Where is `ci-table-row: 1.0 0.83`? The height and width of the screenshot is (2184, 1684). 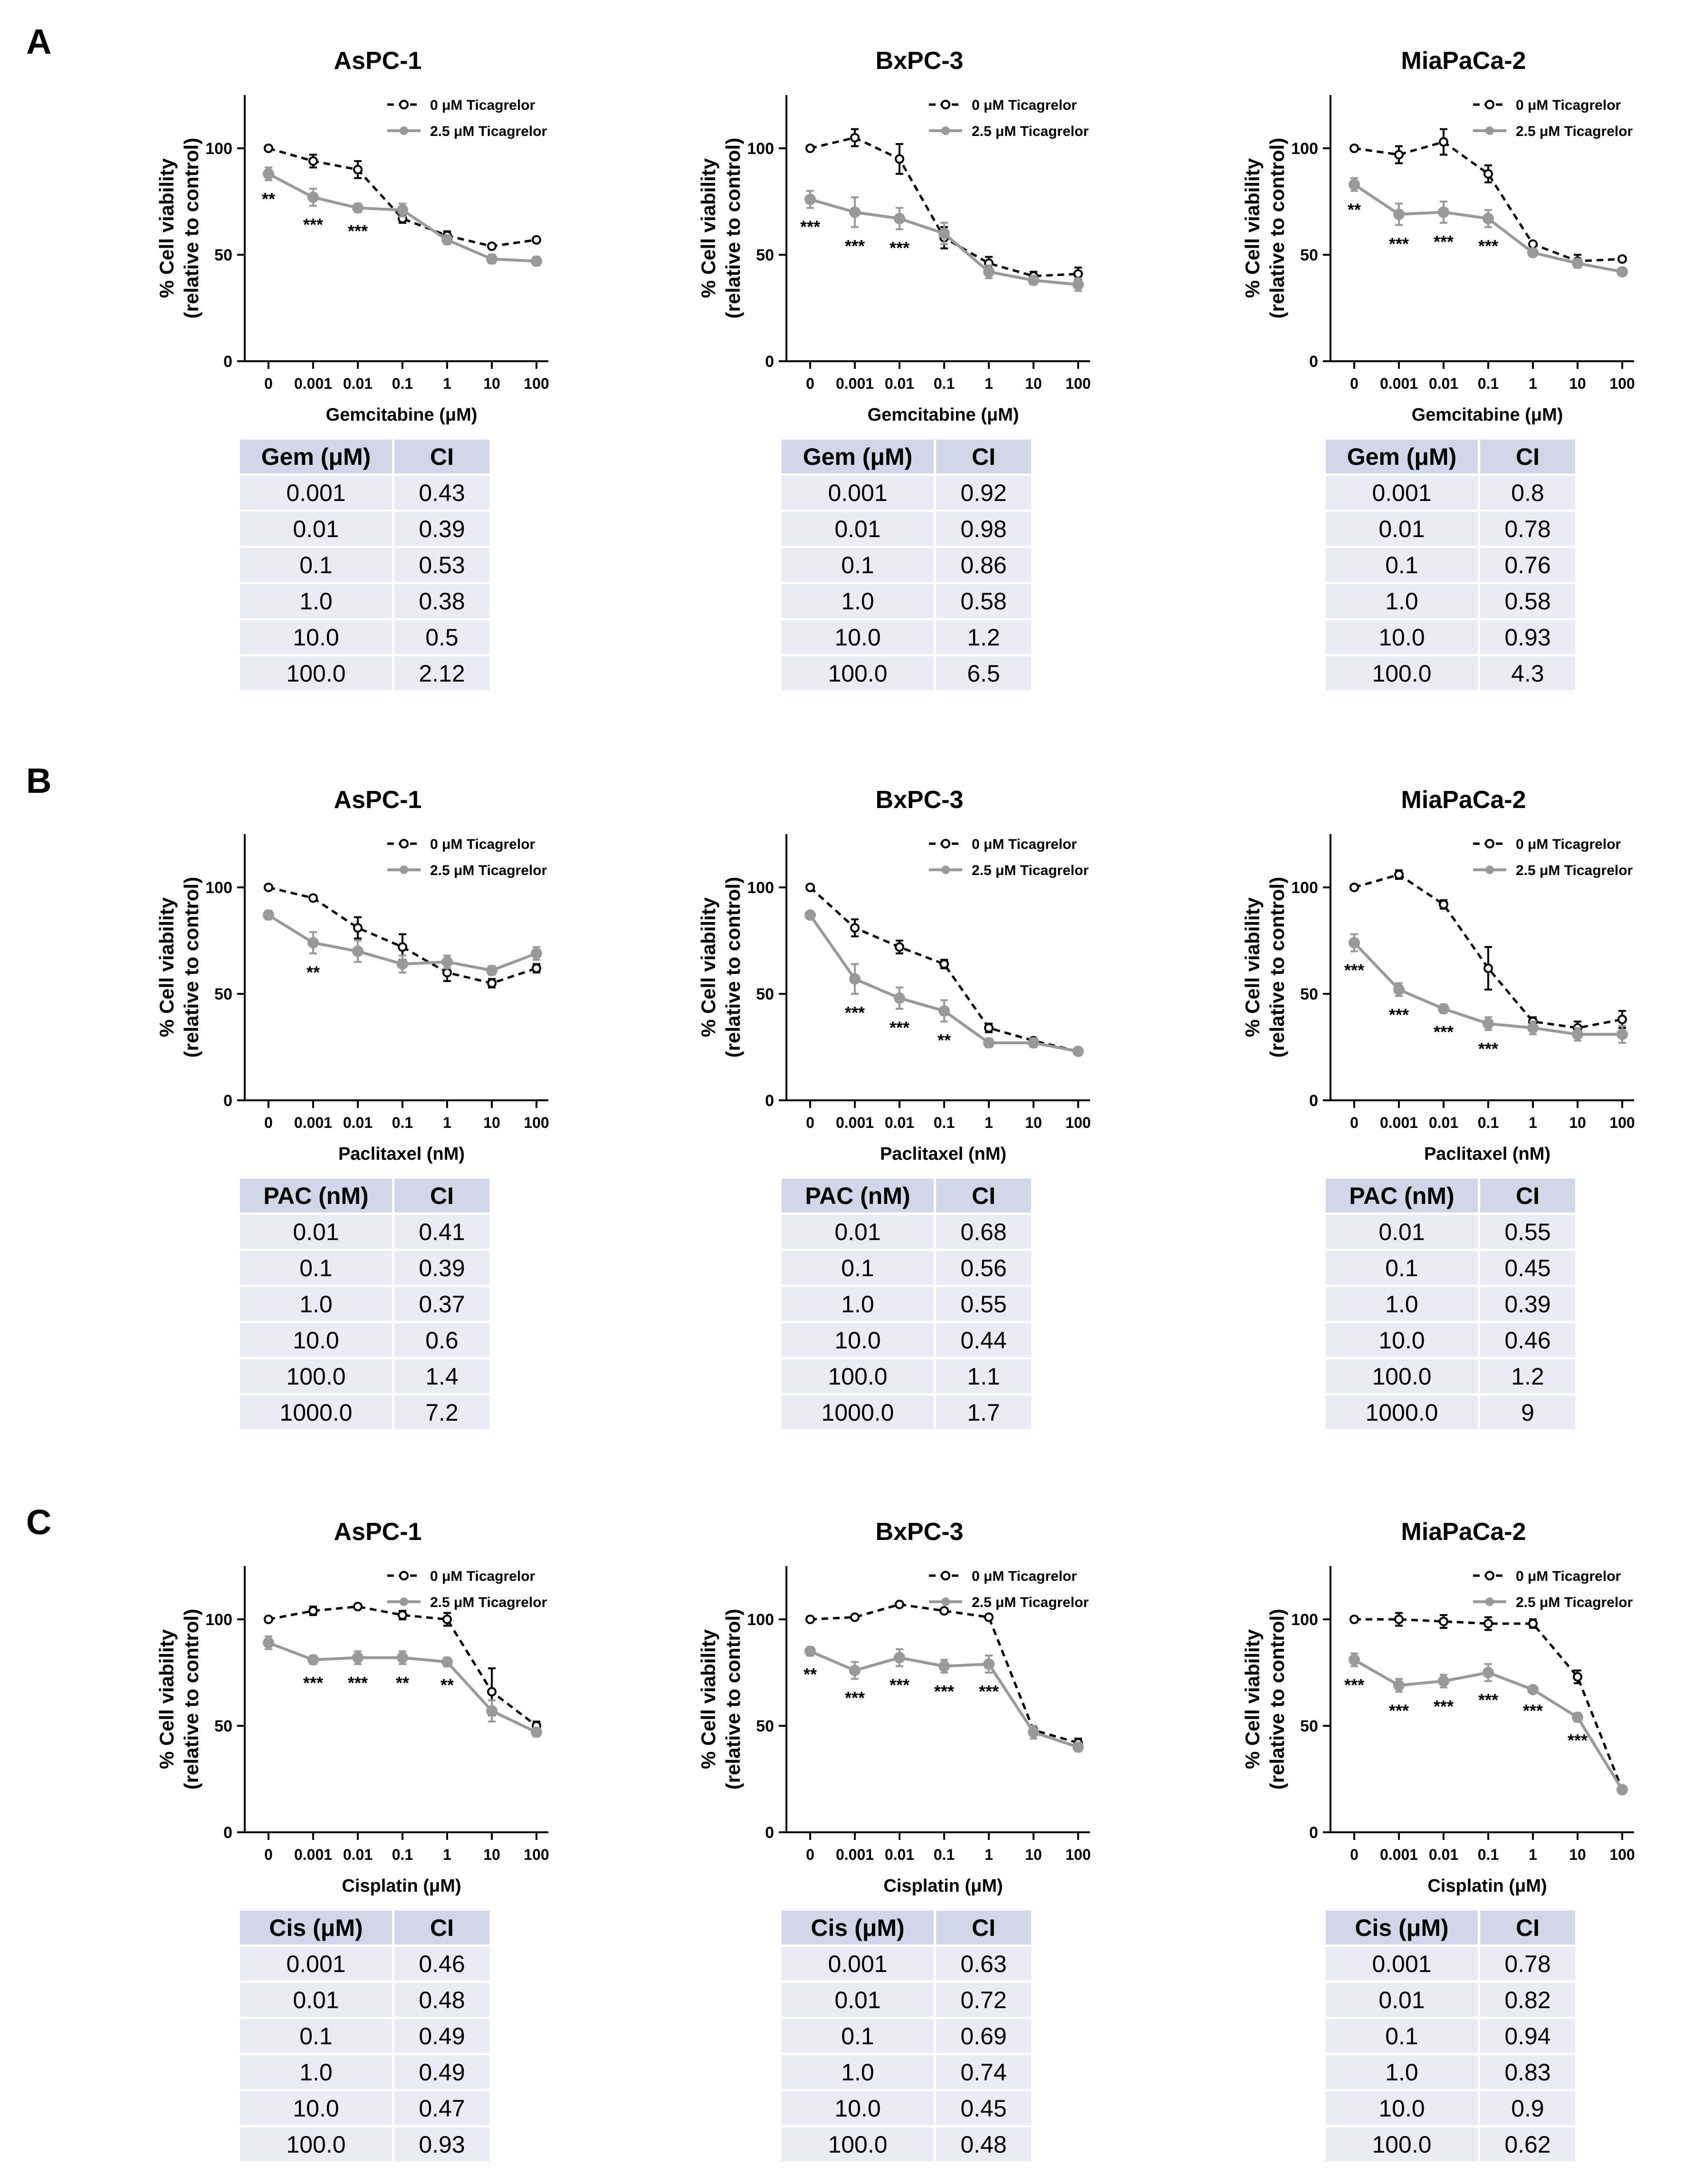 ci-table-row: 1.0 0.83 is located at coordinates (1450, 2072).